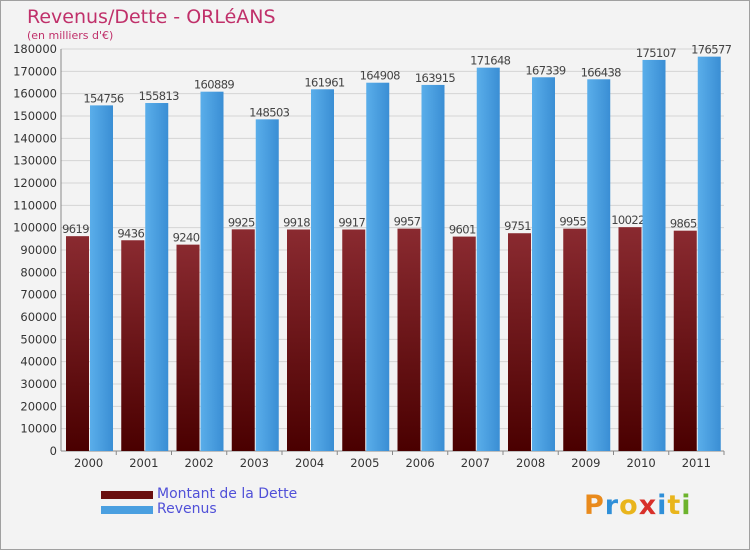 The height and width of the screenshot is (550, 750). What do you see at coordinates (683, 224) in the screenshot?
I see `data-label-debt-2011: 9865` at bounding box center [683, 224].